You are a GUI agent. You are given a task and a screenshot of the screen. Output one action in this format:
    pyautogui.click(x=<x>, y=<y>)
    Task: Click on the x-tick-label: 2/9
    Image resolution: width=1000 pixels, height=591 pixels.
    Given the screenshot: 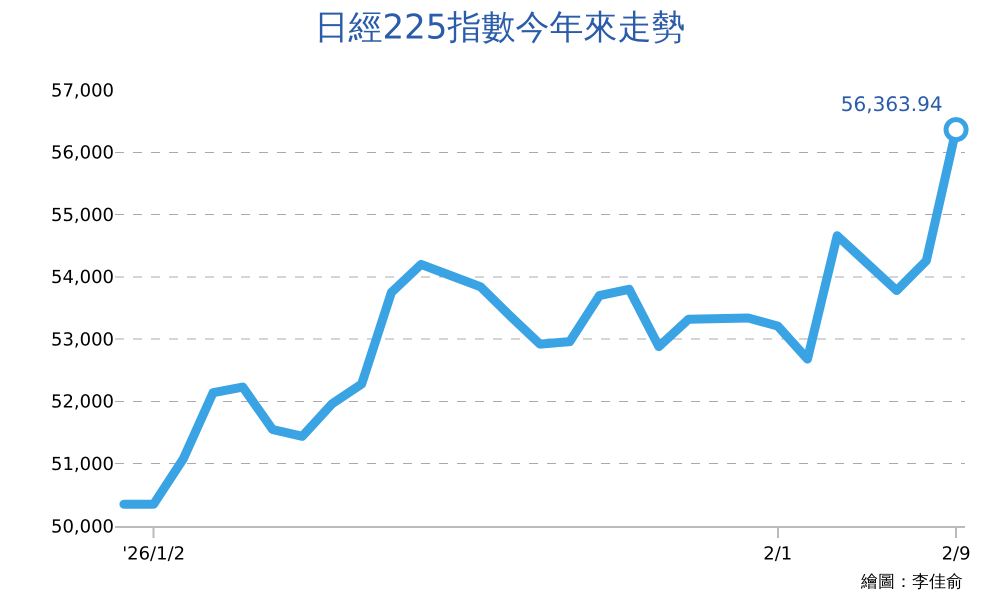 What is the action you would take?
    pyautogui.click(x=956, y=554)
    